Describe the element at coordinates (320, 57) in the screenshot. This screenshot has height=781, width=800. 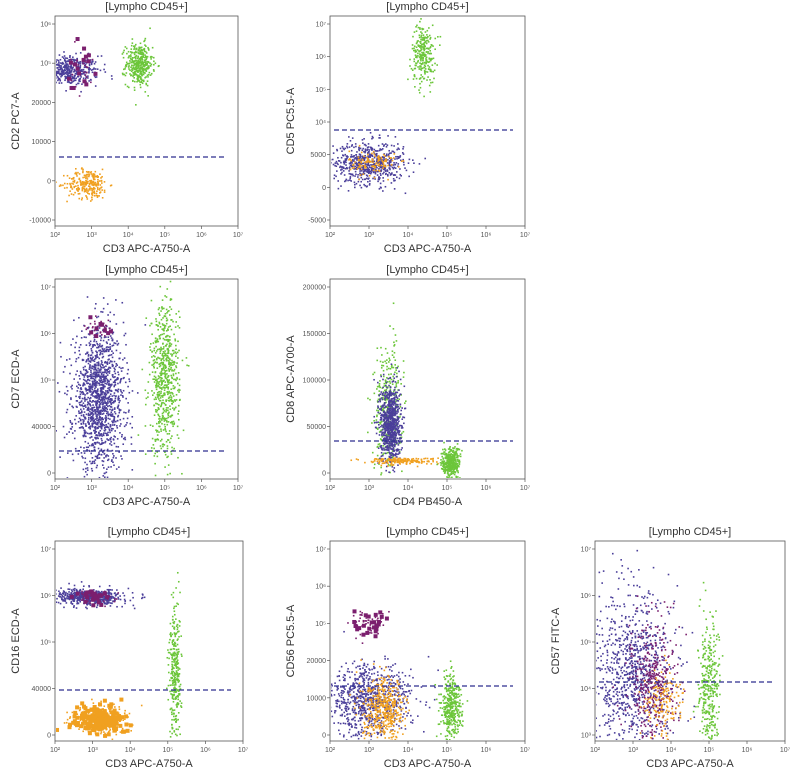
I see `y-tick-label: 10⁶` at that location.